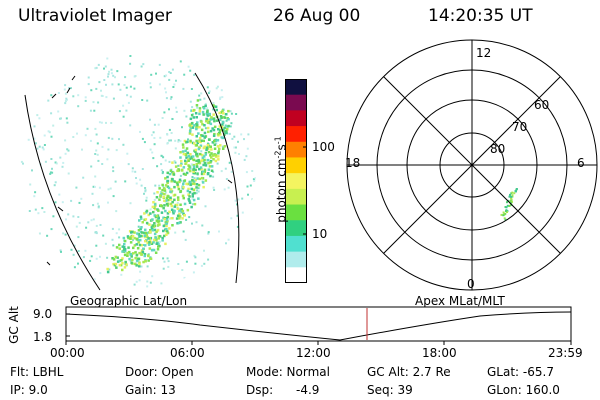  Describe the element at coordinates (37, 372) in the screenshot. I see `info-filter: Flt: LBHL` at that location.